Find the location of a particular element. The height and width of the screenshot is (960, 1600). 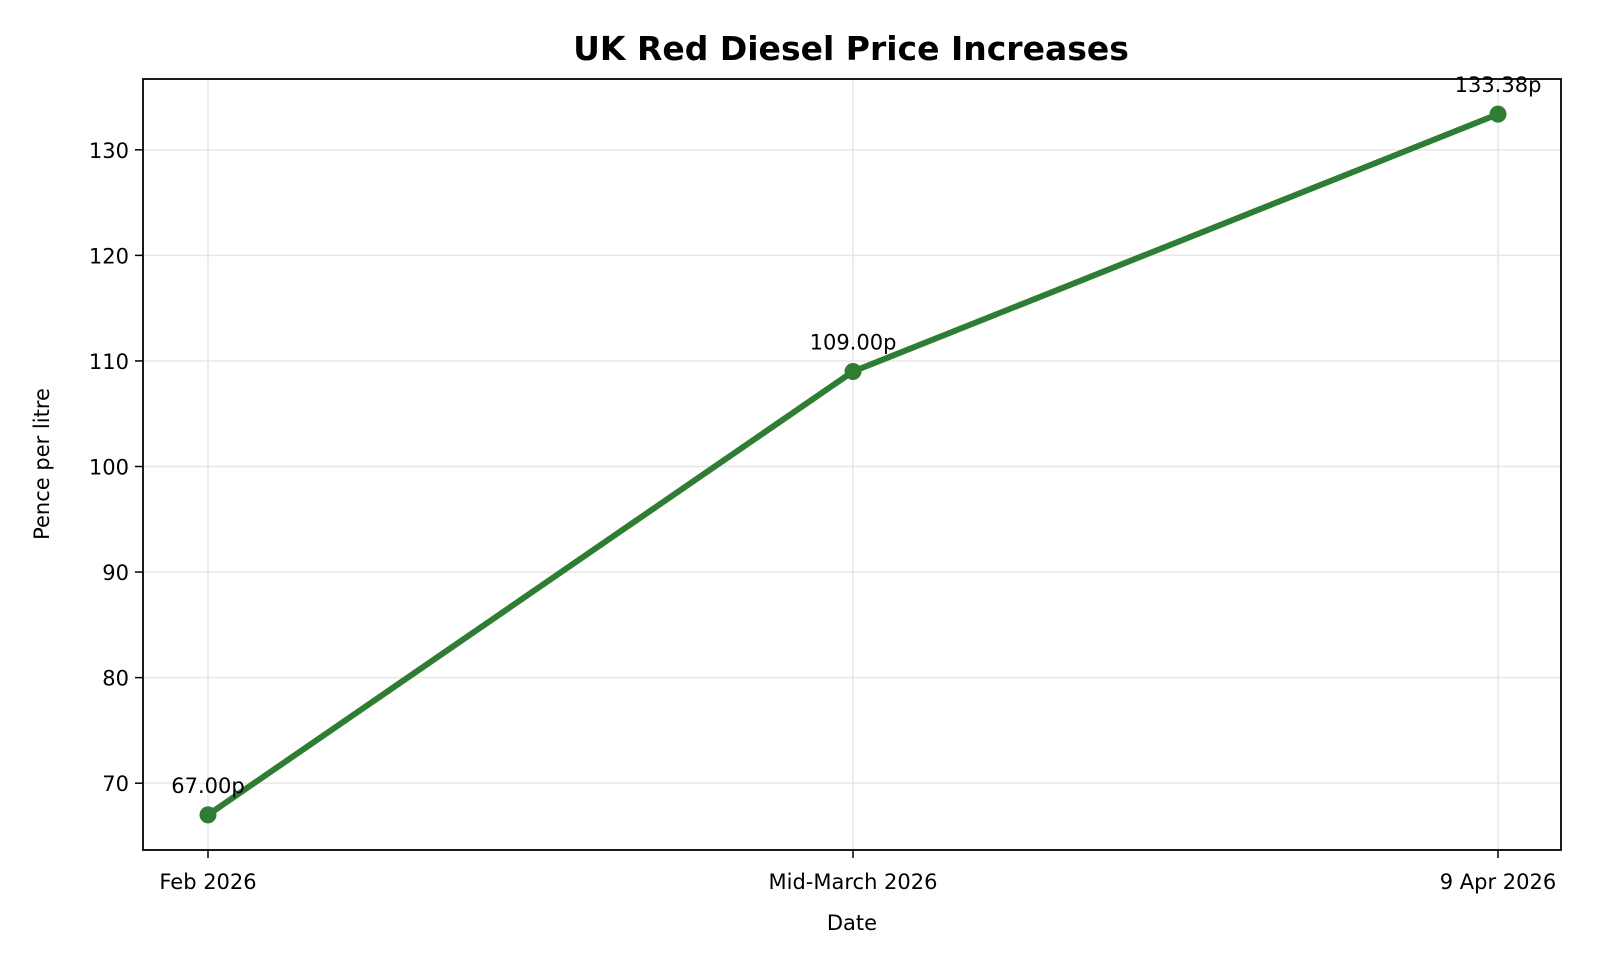

y-axis: 70 80 90 100 110 120 130 is located at coordinates (116, 467).